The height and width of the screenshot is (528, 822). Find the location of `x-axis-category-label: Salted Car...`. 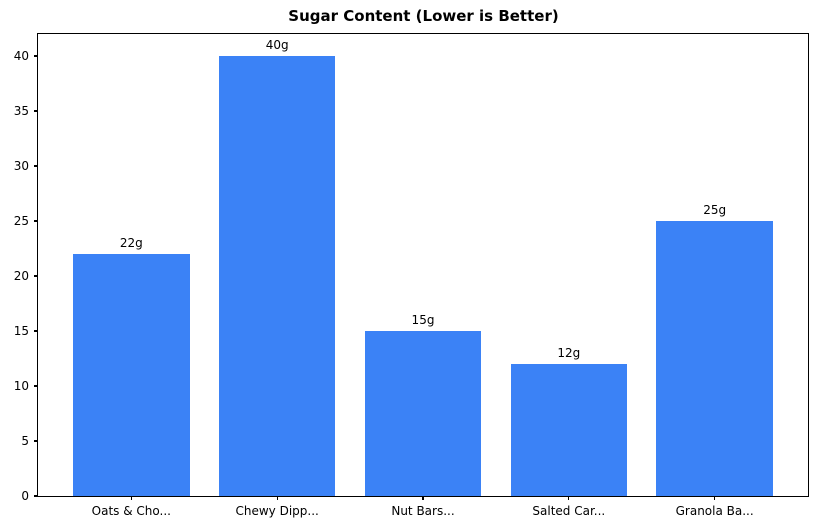

x-axis-category-label: Salted Car... is located at coordinates (569, 511).